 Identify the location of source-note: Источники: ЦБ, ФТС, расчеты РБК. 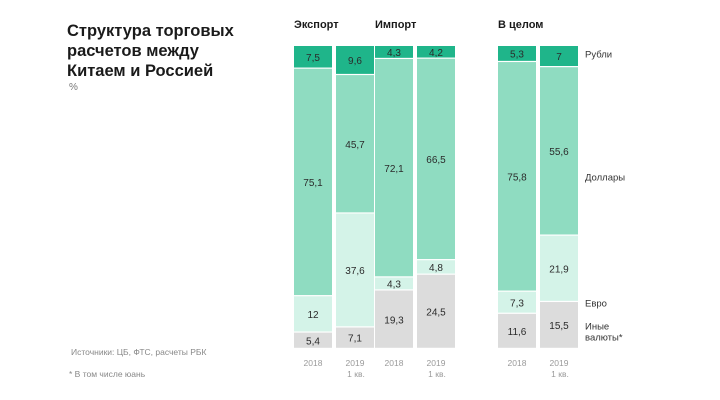
(139, 352).